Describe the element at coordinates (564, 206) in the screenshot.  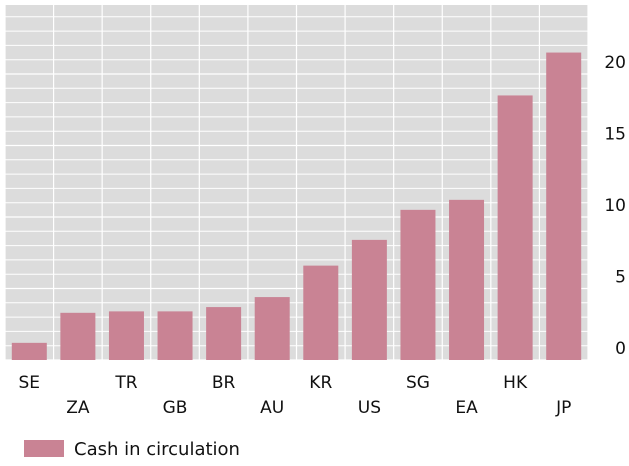
I see `bar-jp` at that location.